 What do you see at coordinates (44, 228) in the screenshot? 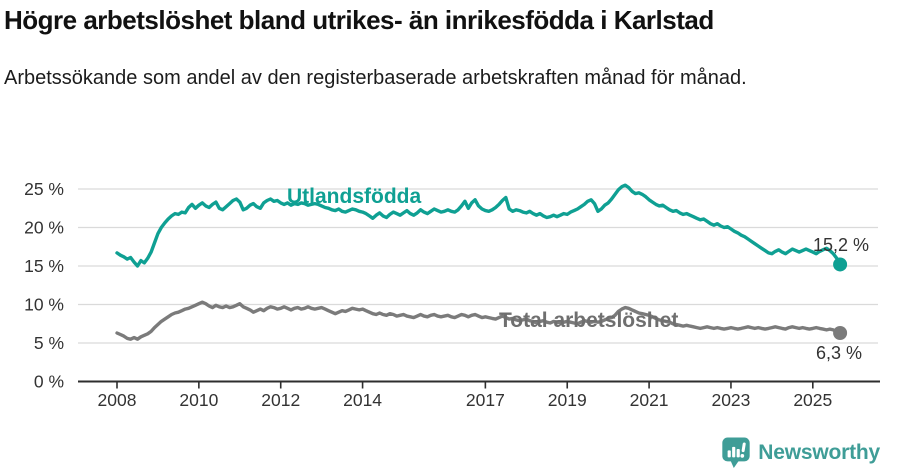
I see `y-tick-label: 20 %` at bounding box center [44, 228].